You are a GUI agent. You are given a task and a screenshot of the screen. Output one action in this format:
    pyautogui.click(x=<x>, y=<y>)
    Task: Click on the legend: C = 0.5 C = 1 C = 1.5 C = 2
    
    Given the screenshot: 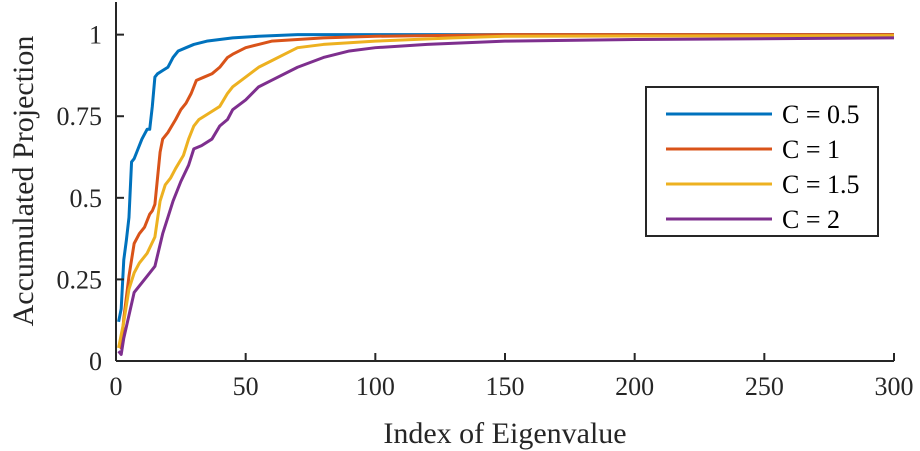 What is the action you would take?
    pyautogui.click(x=762, y=161)
    